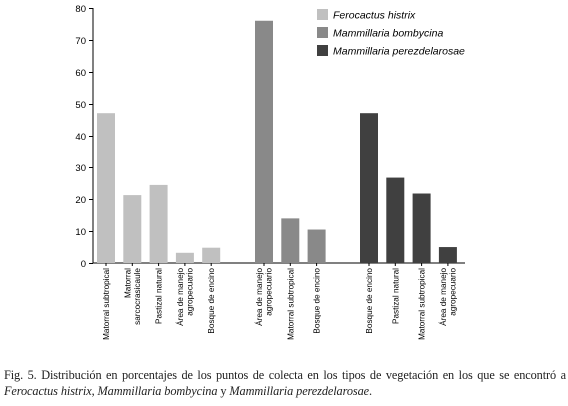 The height and width of the screenshot is (406, 568). I want to click on y-tick-label-30: 30, so click(80, 168).